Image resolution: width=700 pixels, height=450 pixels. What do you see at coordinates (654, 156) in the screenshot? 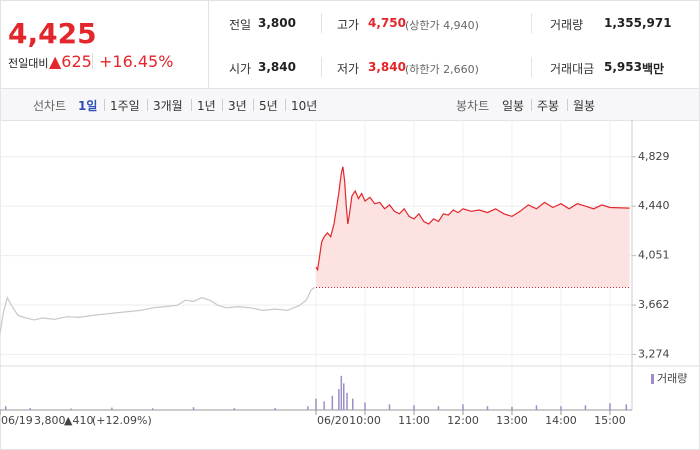
I see `y-tick-label: 4,829` at bounding box center [654, 156].